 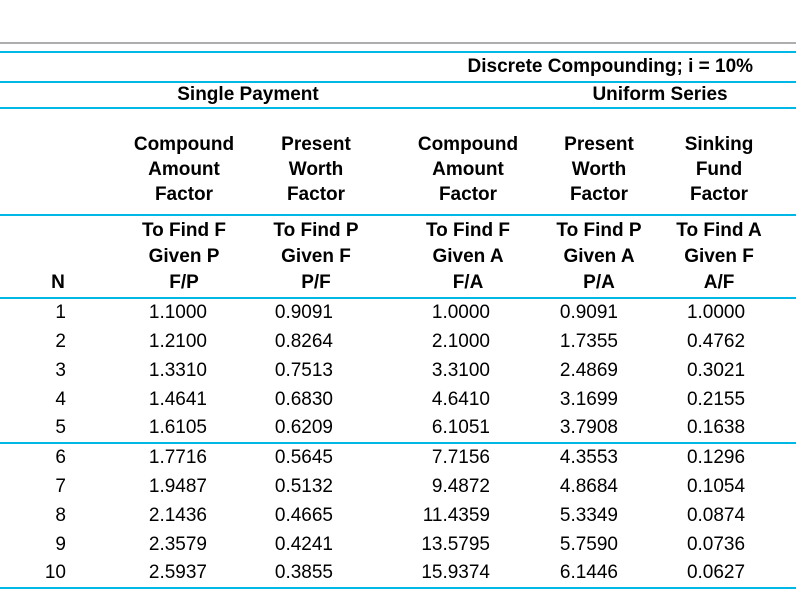 I want to click on fp-cell: 2.1436, so click(x=177, y=515).